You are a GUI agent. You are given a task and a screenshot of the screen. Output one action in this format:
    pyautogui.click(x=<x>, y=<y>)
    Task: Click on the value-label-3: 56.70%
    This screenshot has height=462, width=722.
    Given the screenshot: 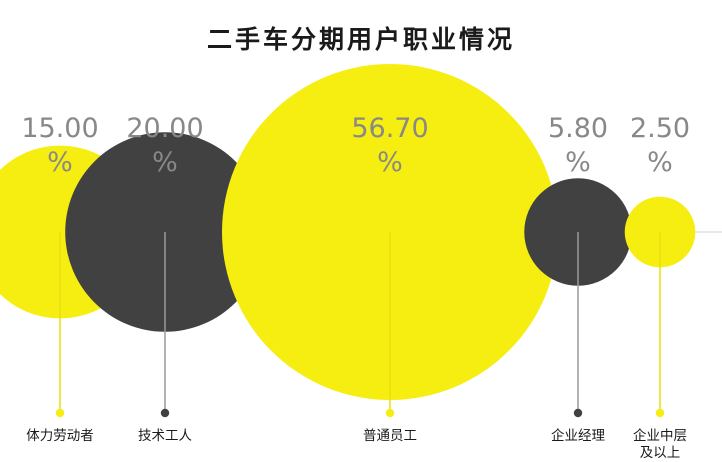 What is the action you would take?
    pyautogui.click(x=389, y=145)
    